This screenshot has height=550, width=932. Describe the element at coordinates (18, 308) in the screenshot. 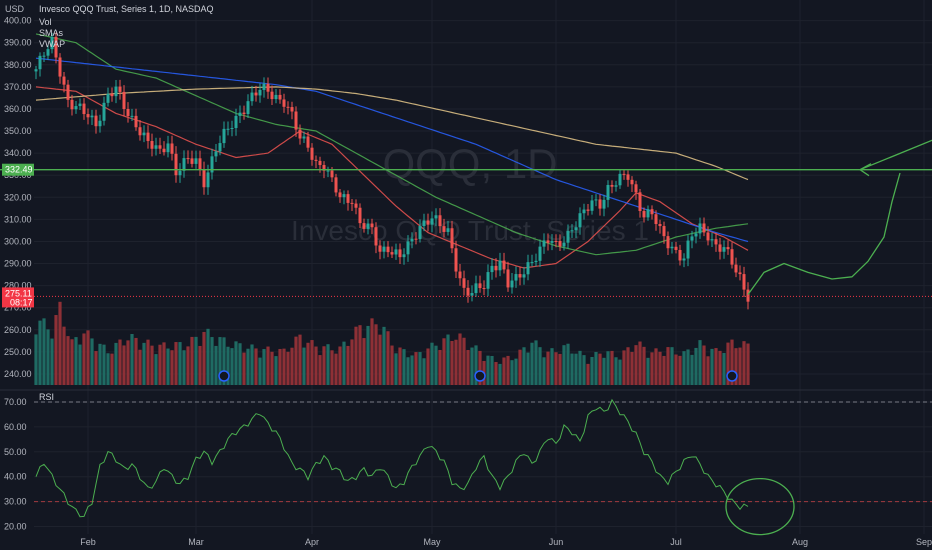

I see `price-tick-label: 270.00` at that location.